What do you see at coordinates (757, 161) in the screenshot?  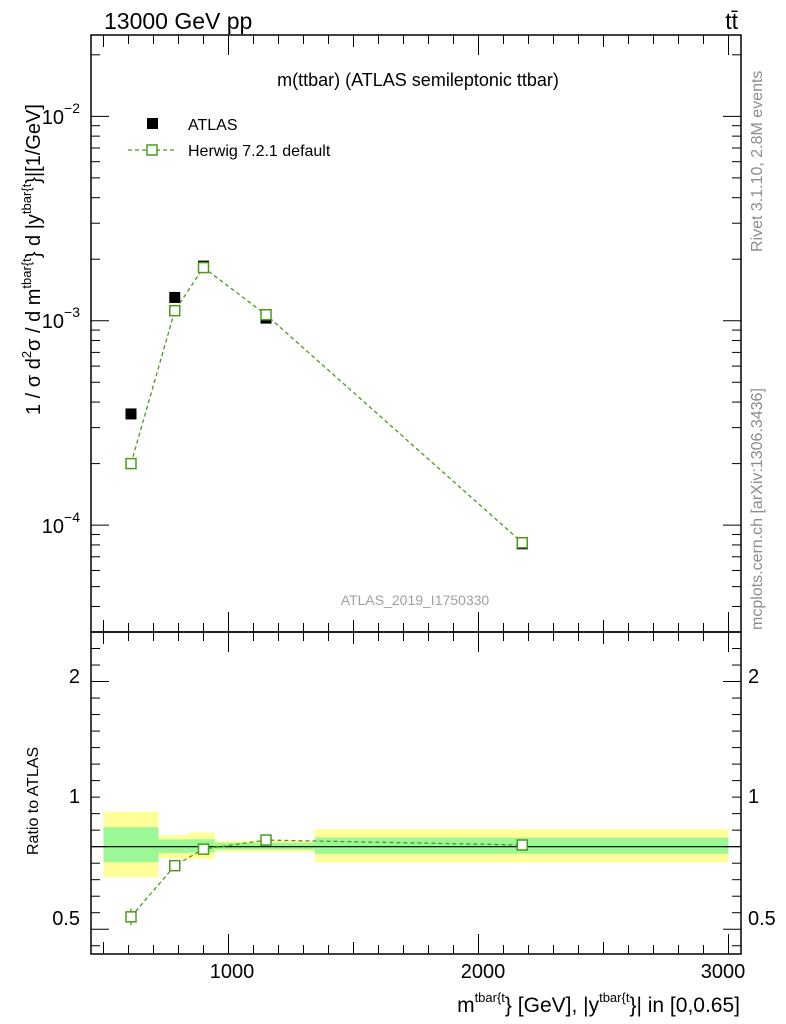 I see `rivet-label: Rivet 3.1.10, 2.8M events` at bounding box center [757, 161].